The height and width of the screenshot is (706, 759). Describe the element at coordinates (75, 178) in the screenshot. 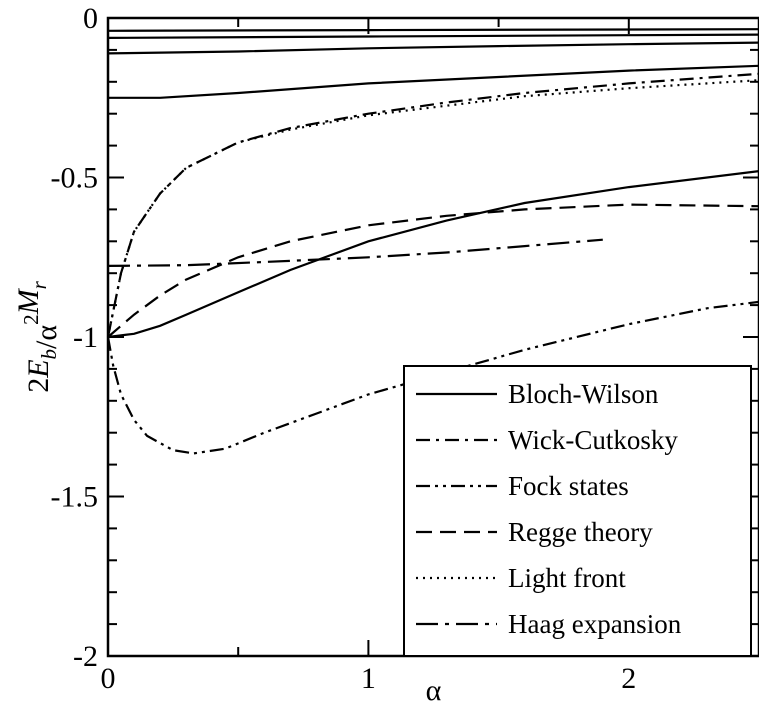

I see `y-tick-label: -0.5` at that location.